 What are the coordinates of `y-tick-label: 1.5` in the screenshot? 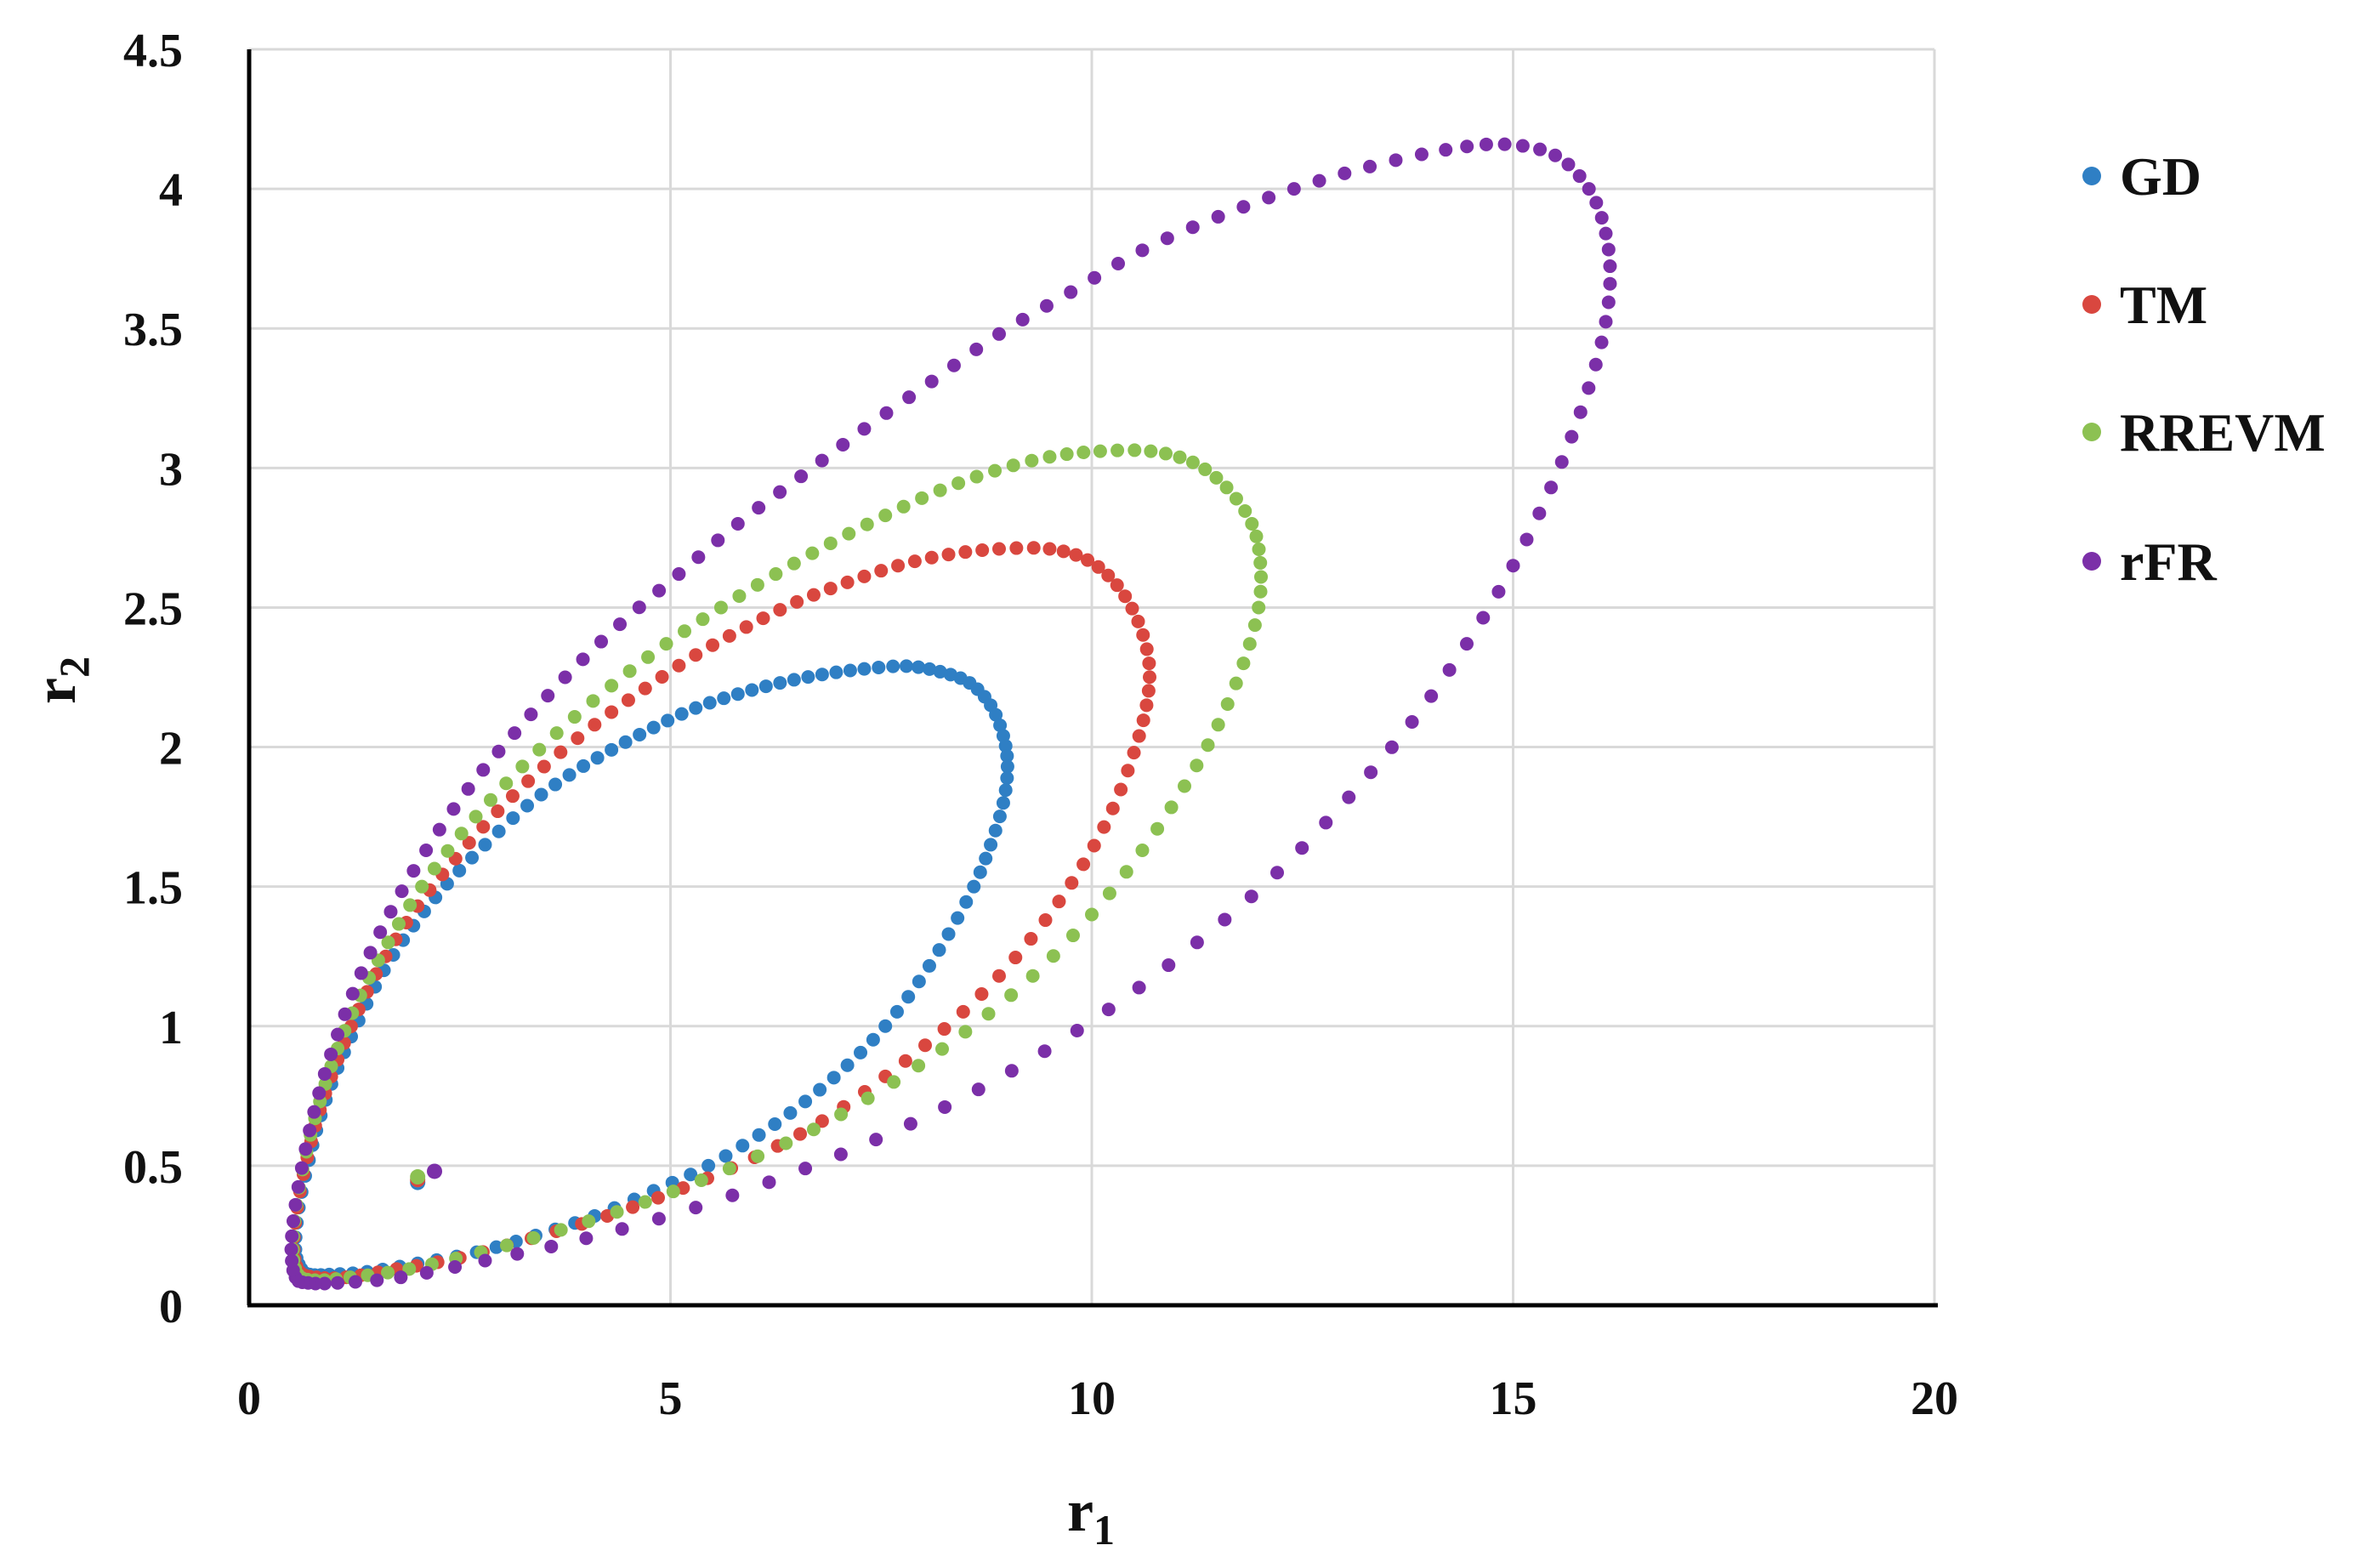 It's located at (153, 888).